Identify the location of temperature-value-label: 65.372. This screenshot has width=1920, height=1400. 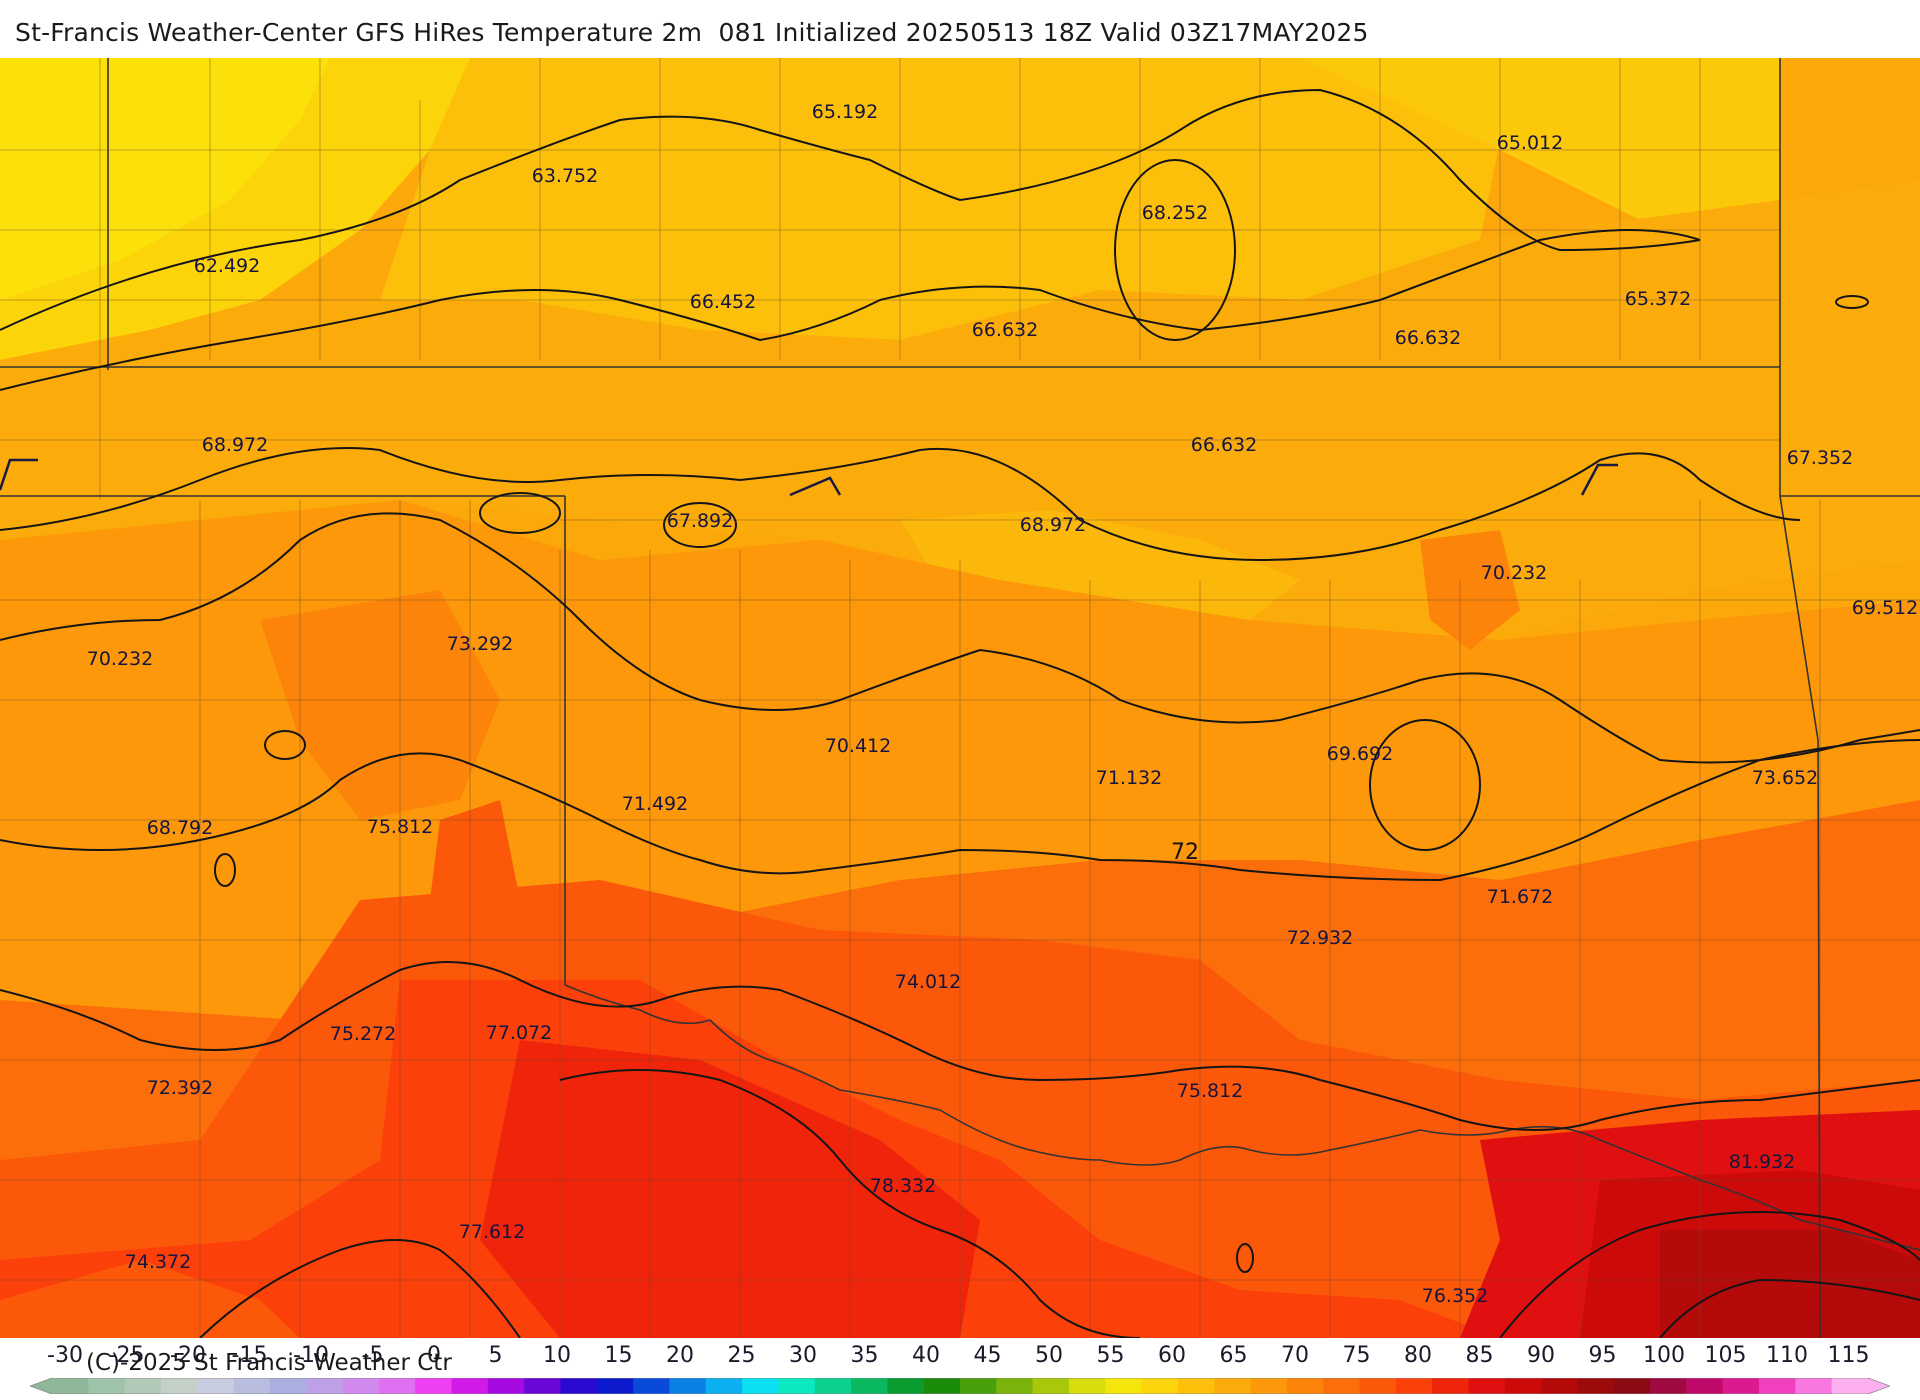
(1658, 299).